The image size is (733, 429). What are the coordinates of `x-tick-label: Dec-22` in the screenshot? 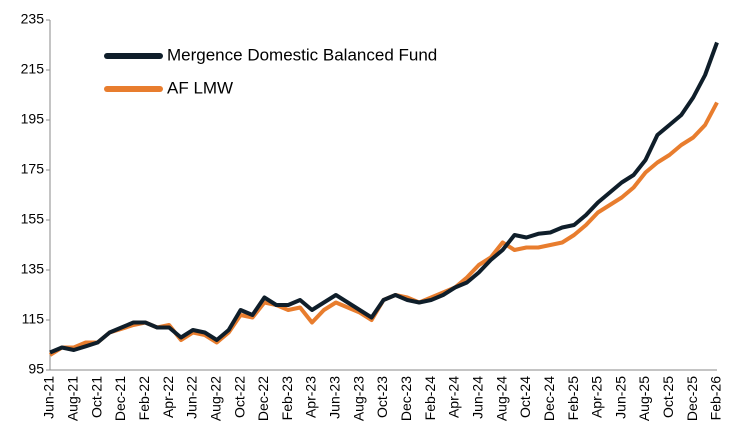 It's located at (263, 398).